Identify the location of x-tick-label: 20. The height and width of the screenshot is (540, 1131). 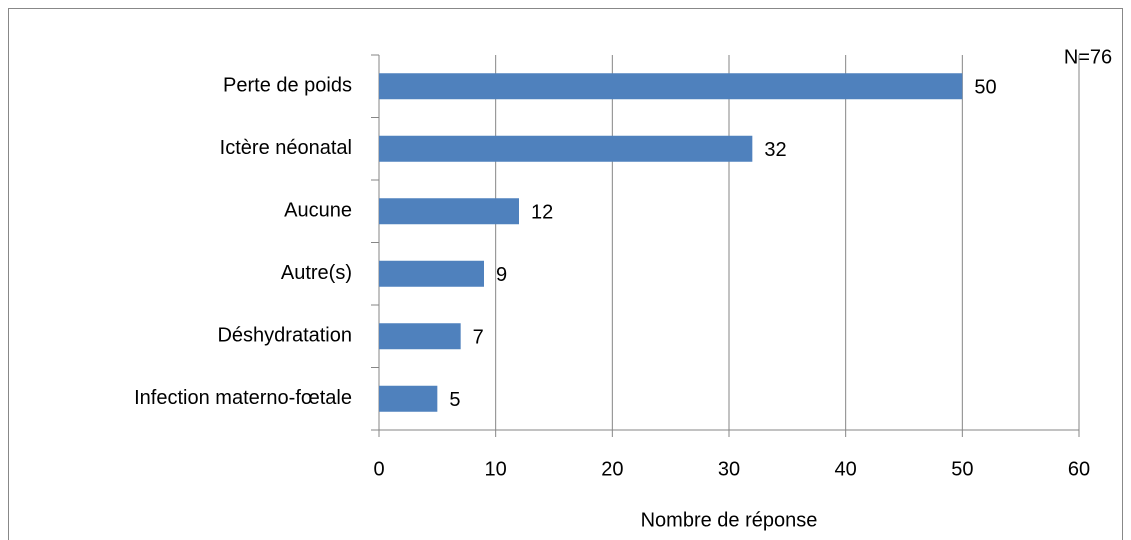
(612, 469).